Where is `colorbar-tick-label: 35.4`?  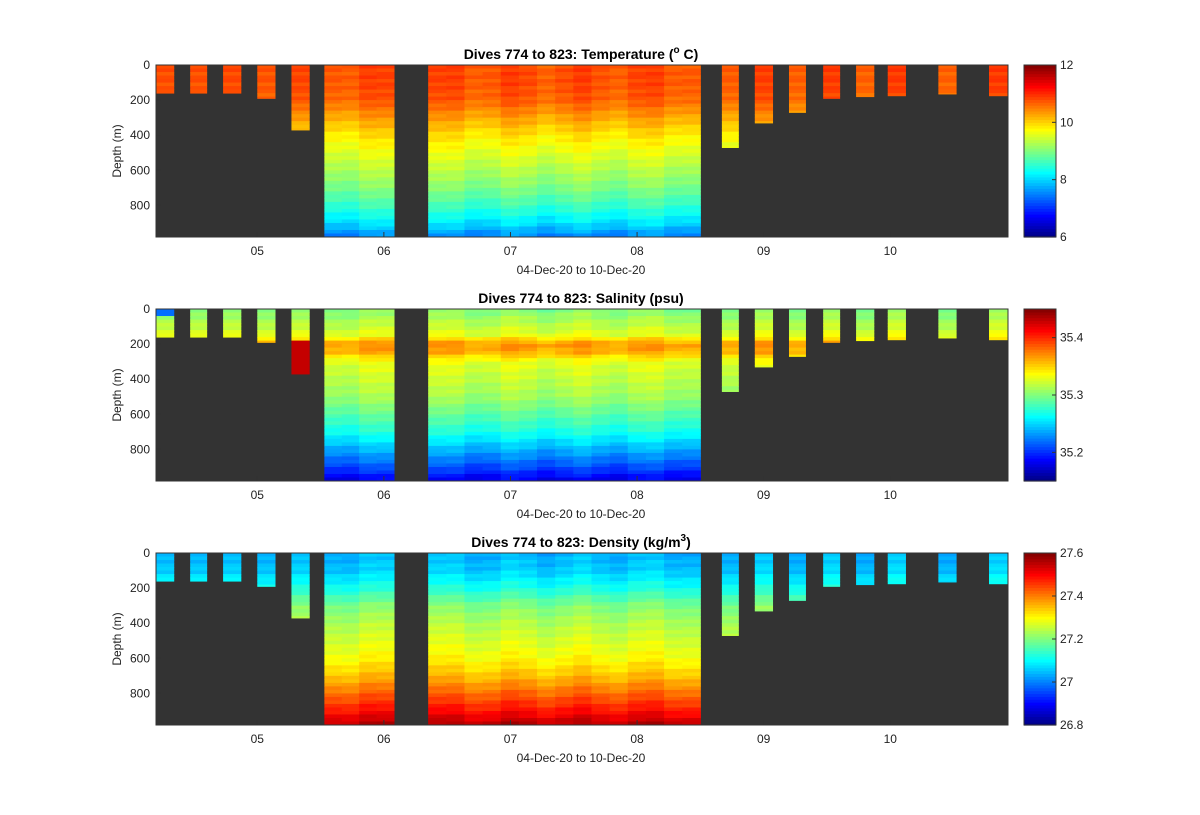
colorbar-tick-label: 35.4 is located at coordinates (1072, 338).